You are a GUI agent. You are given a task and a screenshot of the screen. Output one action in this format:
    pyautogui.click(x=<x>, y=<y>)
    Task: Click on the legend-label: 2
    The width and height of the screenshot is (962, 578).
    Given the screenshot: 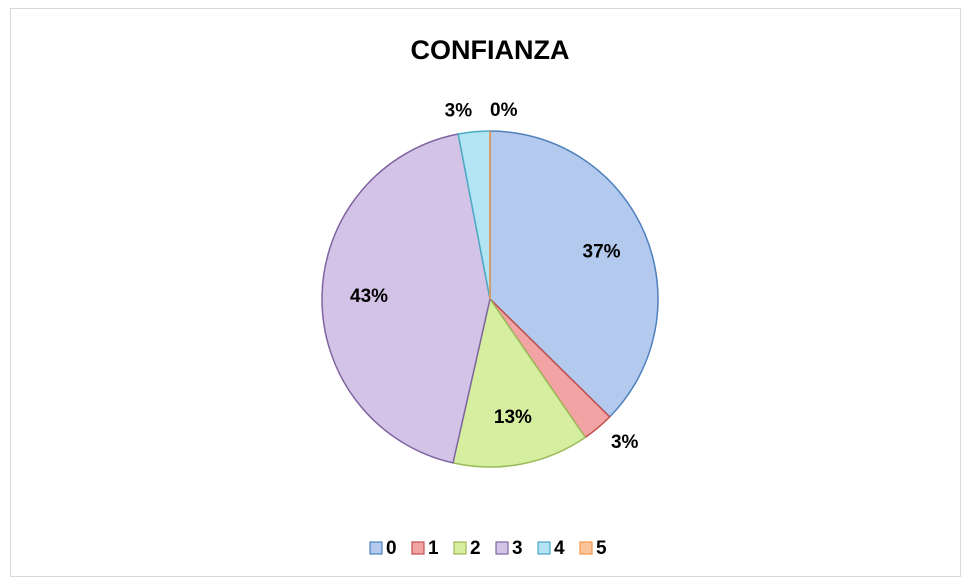 What is the action you would take?
    pyautogui.click(x=475, y=548)
    